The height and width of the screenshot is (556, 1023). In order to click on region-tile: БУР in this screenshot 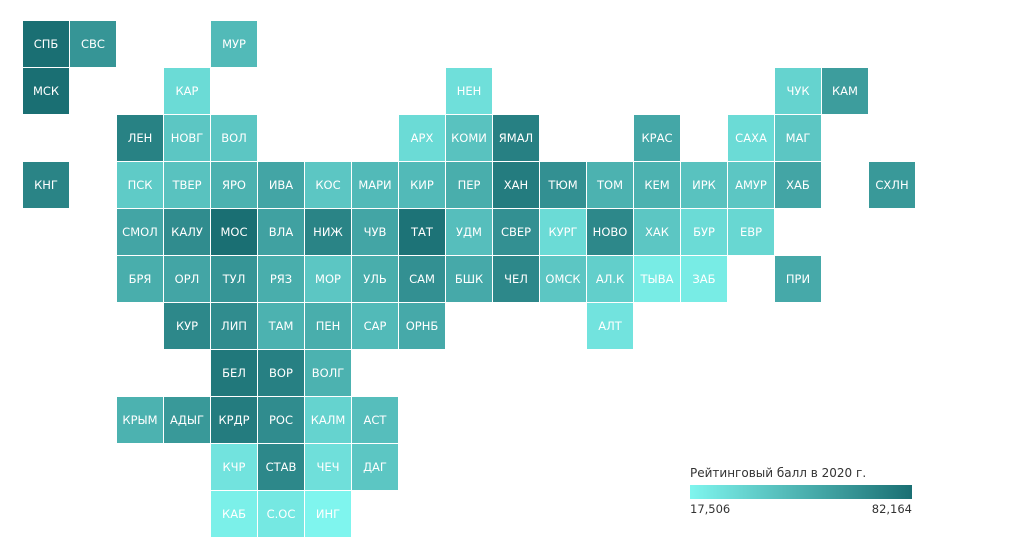, I will do `click(704, 232)`.